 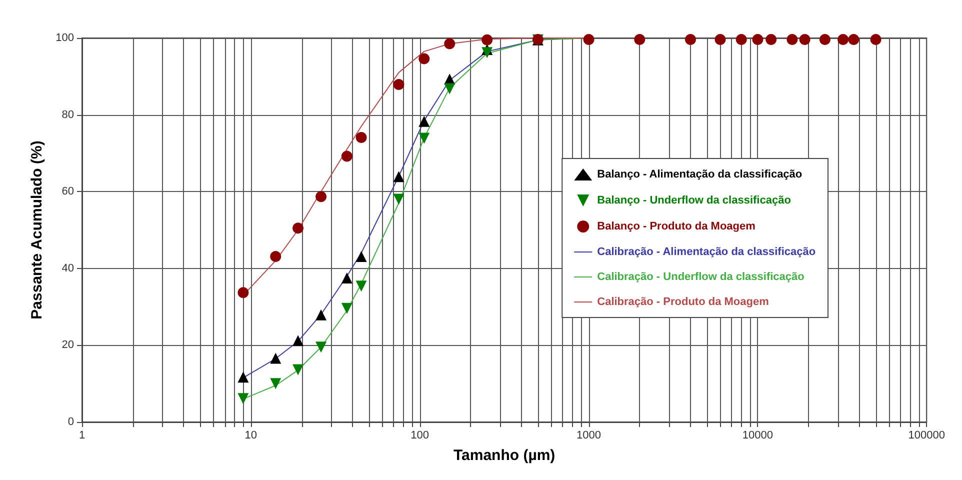 I want to click on y-tick-label: 0, so click(x=71, y=422).